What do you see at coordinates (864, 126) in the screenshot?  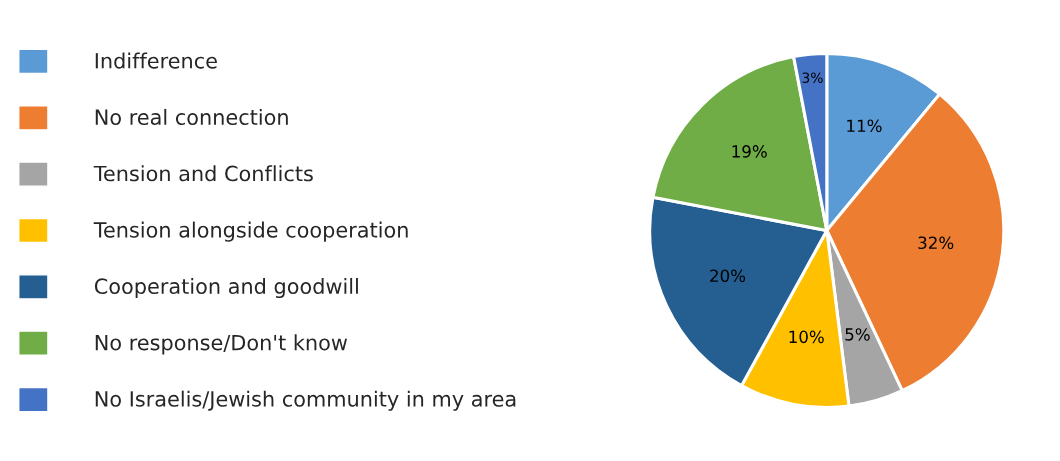 I see `data-label: 11%` at bounding box center [864, 126].